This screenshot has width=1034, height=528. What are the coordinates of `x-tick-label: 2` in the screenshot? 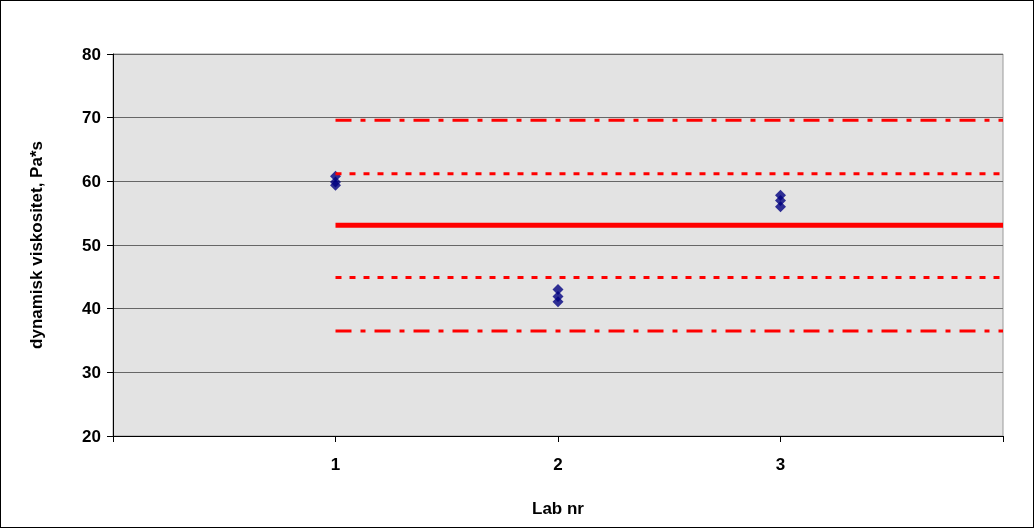 It's located at (558, 464).